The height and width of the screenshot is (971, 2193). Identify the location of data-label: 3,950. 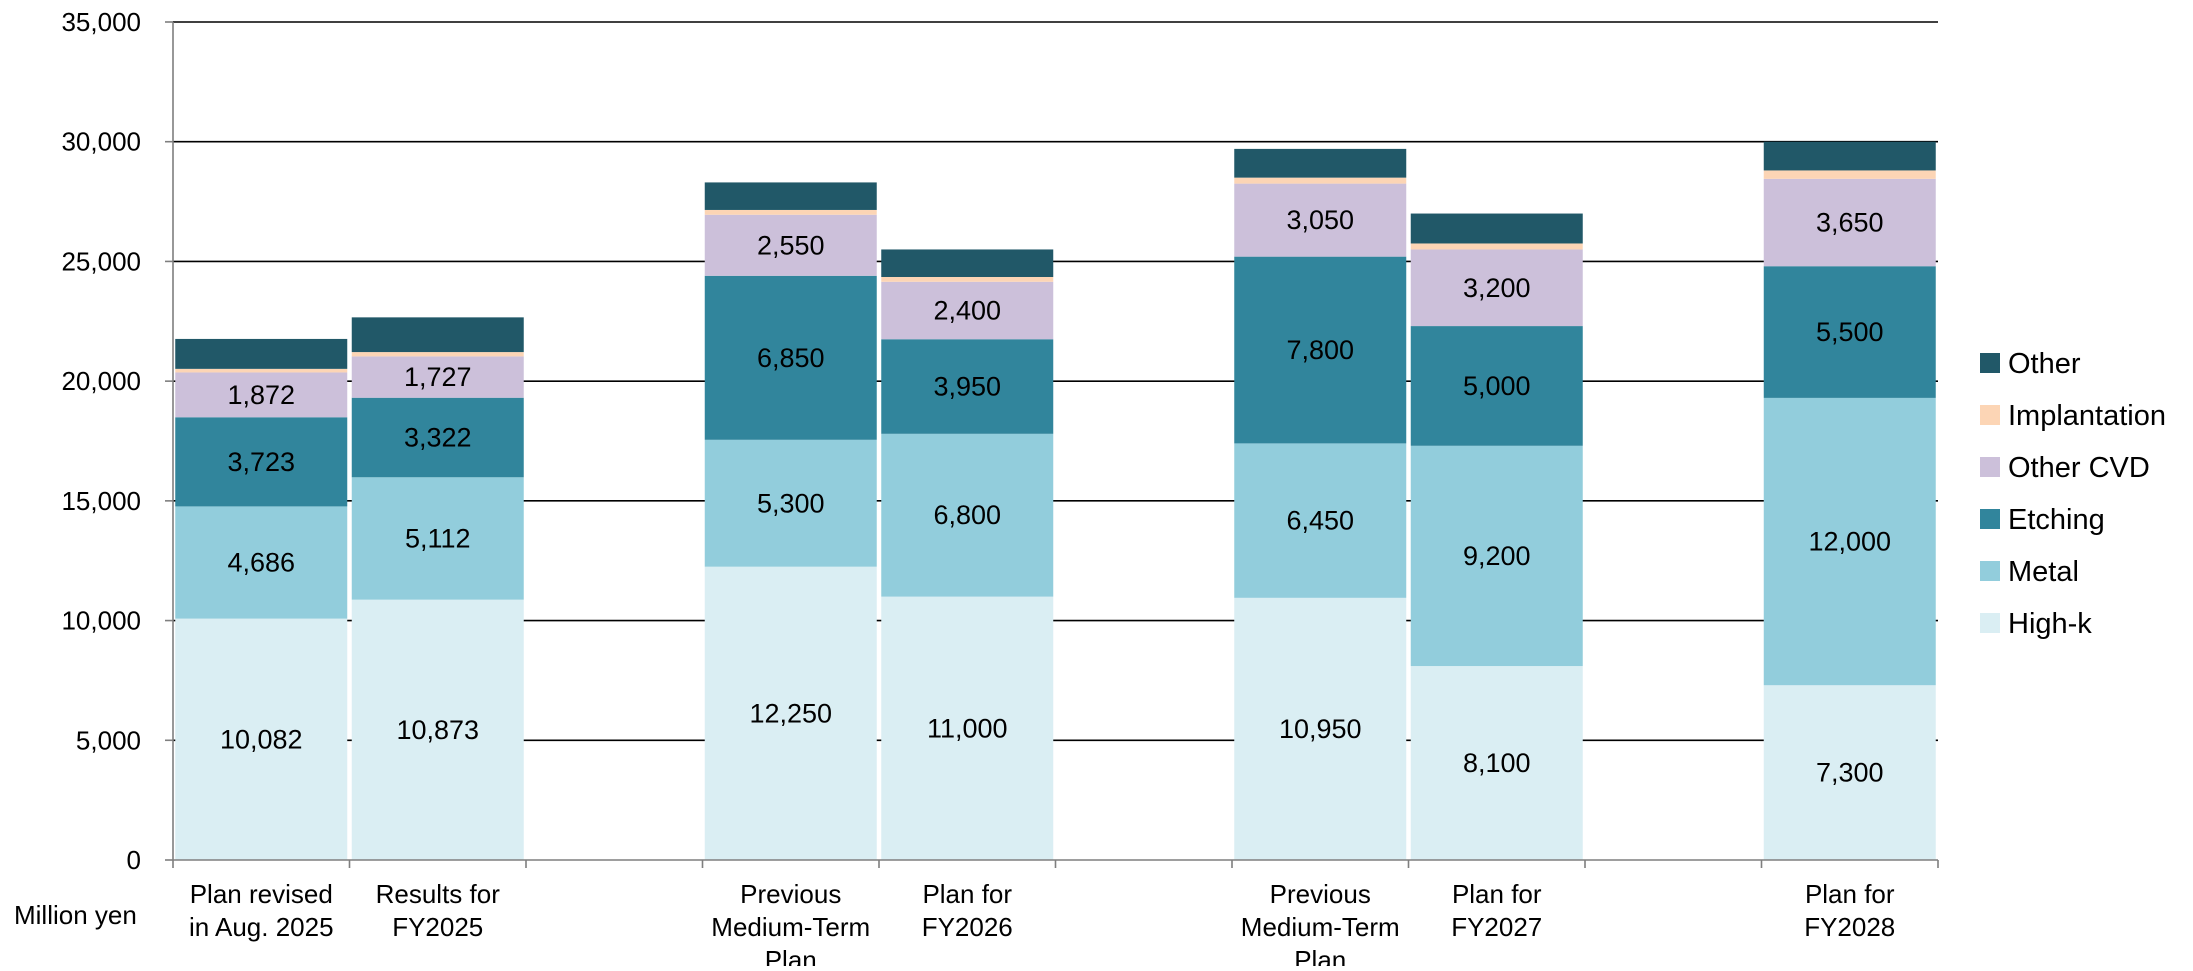
(967, 387).